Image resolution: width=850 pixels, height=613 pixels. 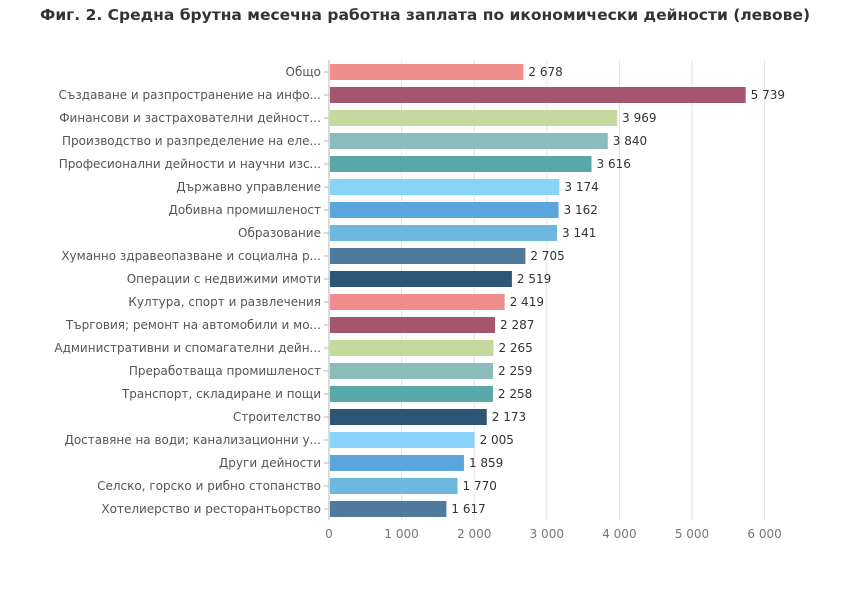 What do you see at coordinates (224, 279) in the screenshot?
I see `category-label: Операции с недвижими имоти` at bounding box center [224, 279].